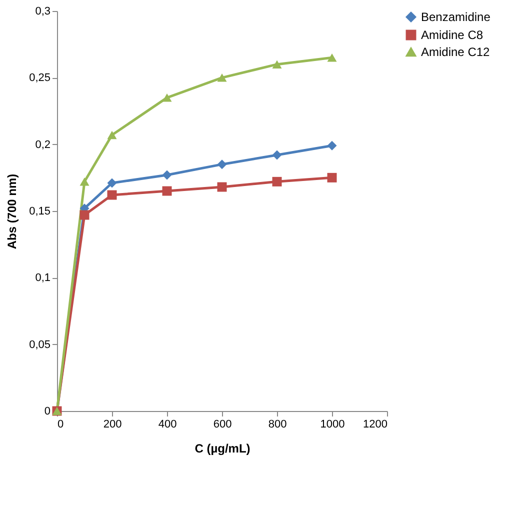 The width and height of the screenshot is (514, 520). What do you see at coordinates (277, 424) in the screenshot?
I see `x-tick-label: 800` at bounding box center [277, 424].